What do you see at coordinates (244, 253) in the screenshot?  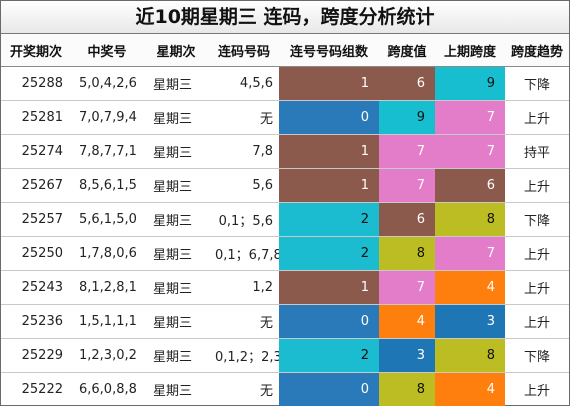 I see `consec-cell: 0,1；6,7,8` at bounding box center [244, 253].